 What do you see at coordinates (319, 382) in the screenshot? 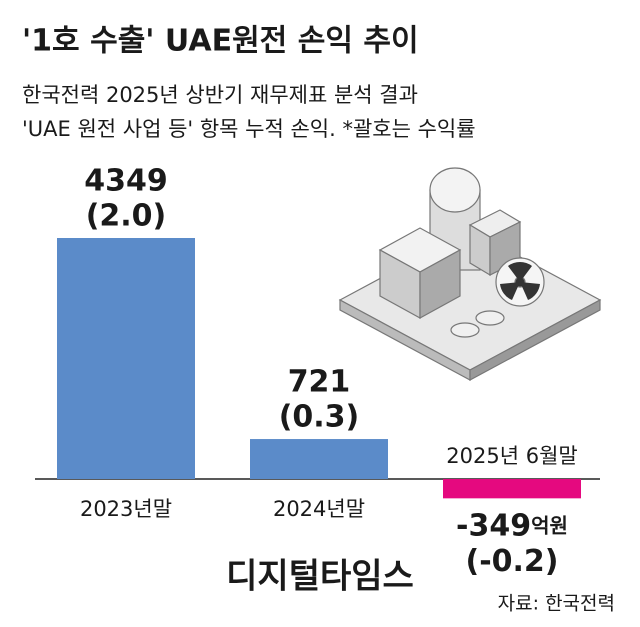
I see `value-label: 721` at bounding box center [319, 382].